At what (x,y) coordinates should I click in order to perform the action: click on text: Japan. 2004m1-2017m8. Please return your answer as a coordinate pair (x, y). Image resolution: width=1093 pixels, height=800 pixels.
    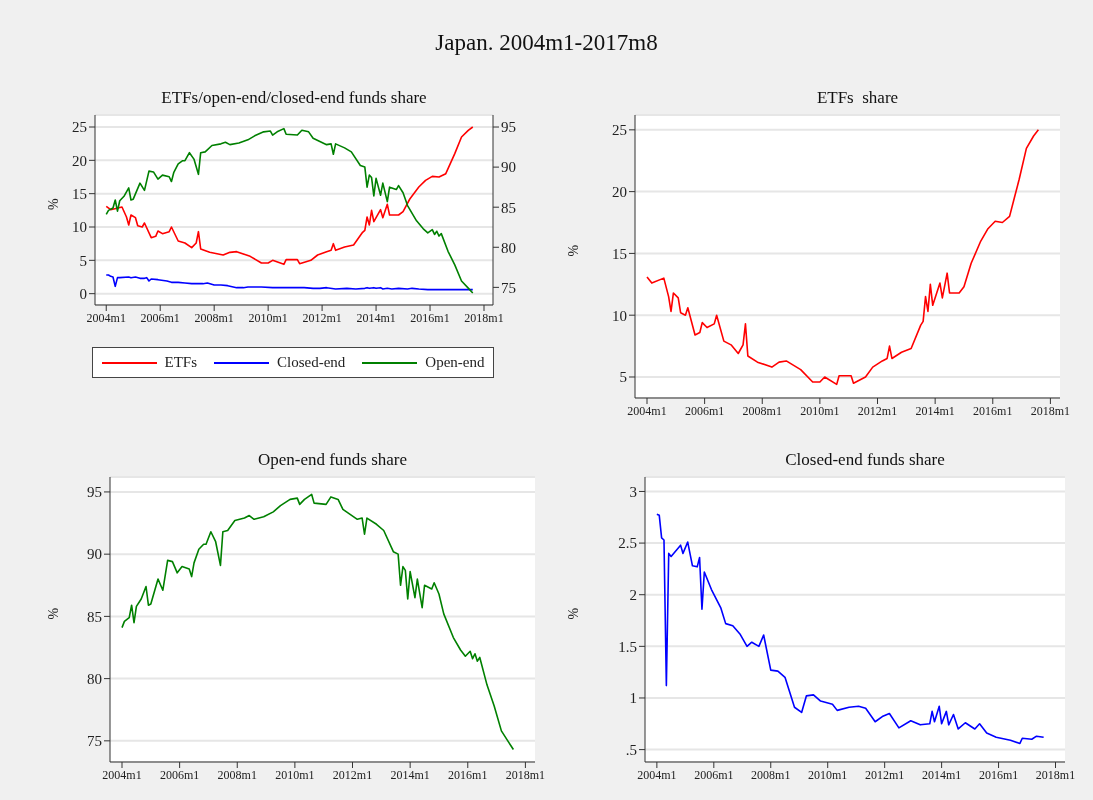
    Looking at the image, I should click on (546, 43).